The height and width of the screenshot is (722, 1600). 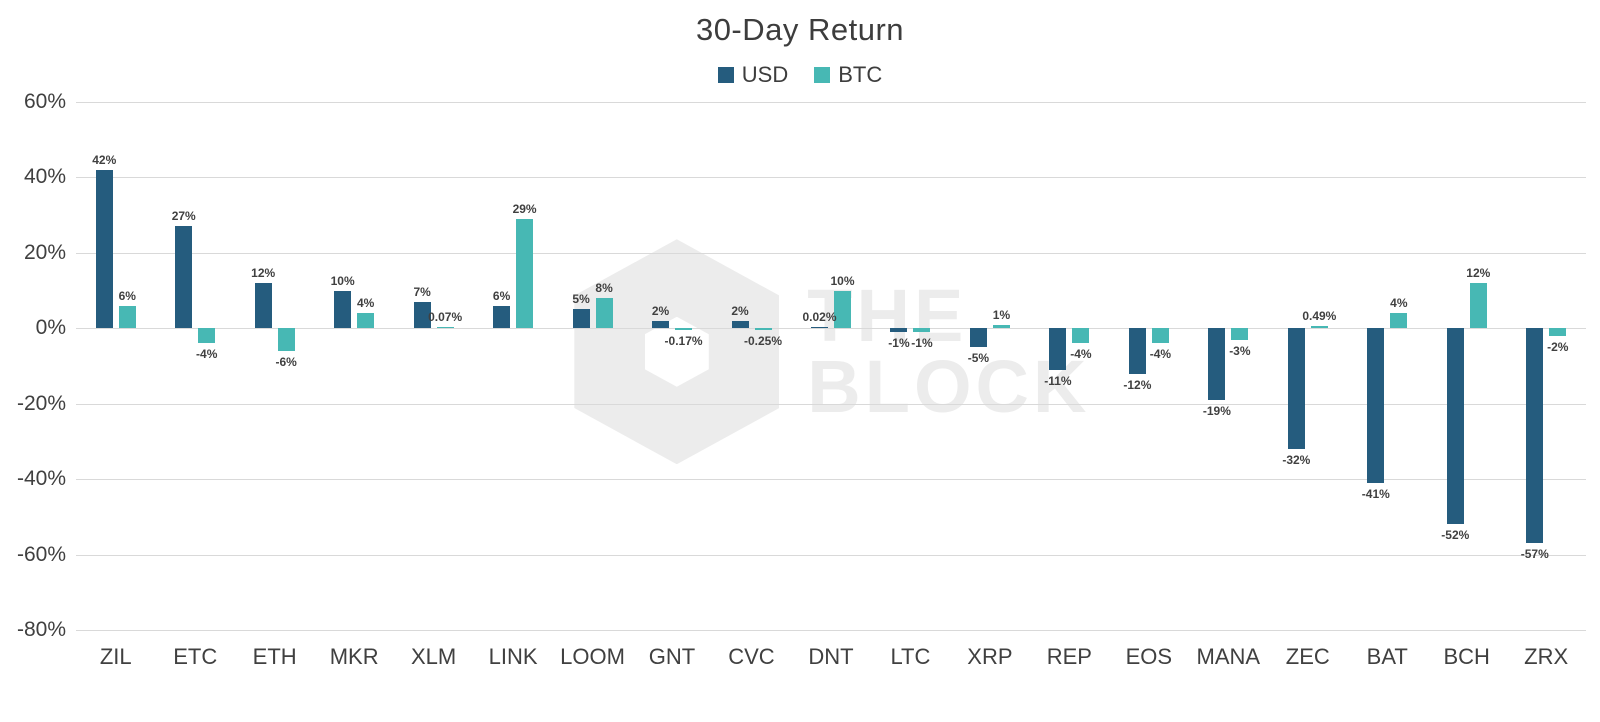 What do you see at coordinates (1058, 349) in the screenshot?
I see `usd-bar-rep` at bounding box center [1058, 349].